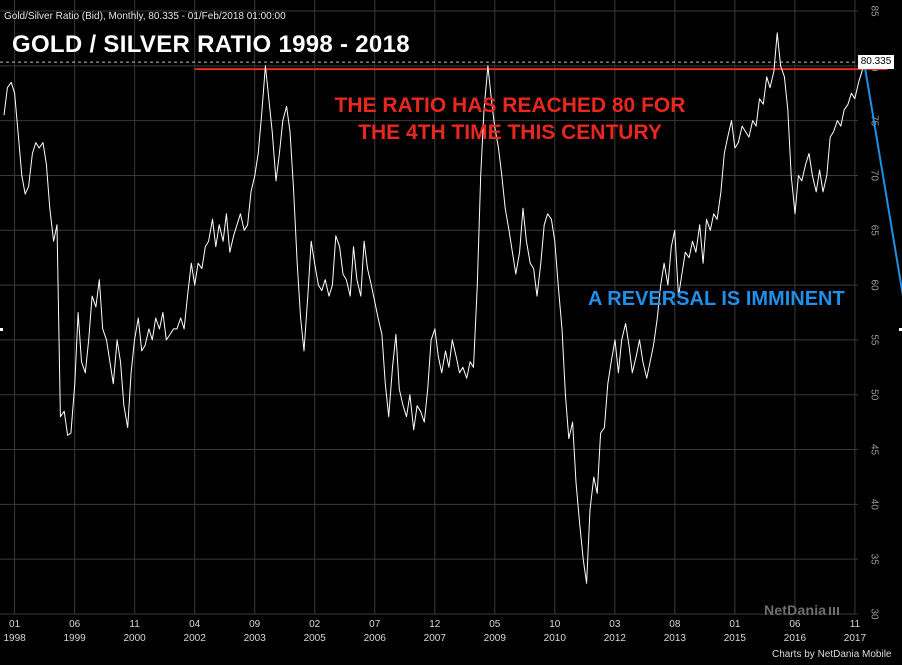  What do you see at coordinates (555, 624) in the screenshot?
I see `x-tick-month: 10` at bounding box center [555, 624].